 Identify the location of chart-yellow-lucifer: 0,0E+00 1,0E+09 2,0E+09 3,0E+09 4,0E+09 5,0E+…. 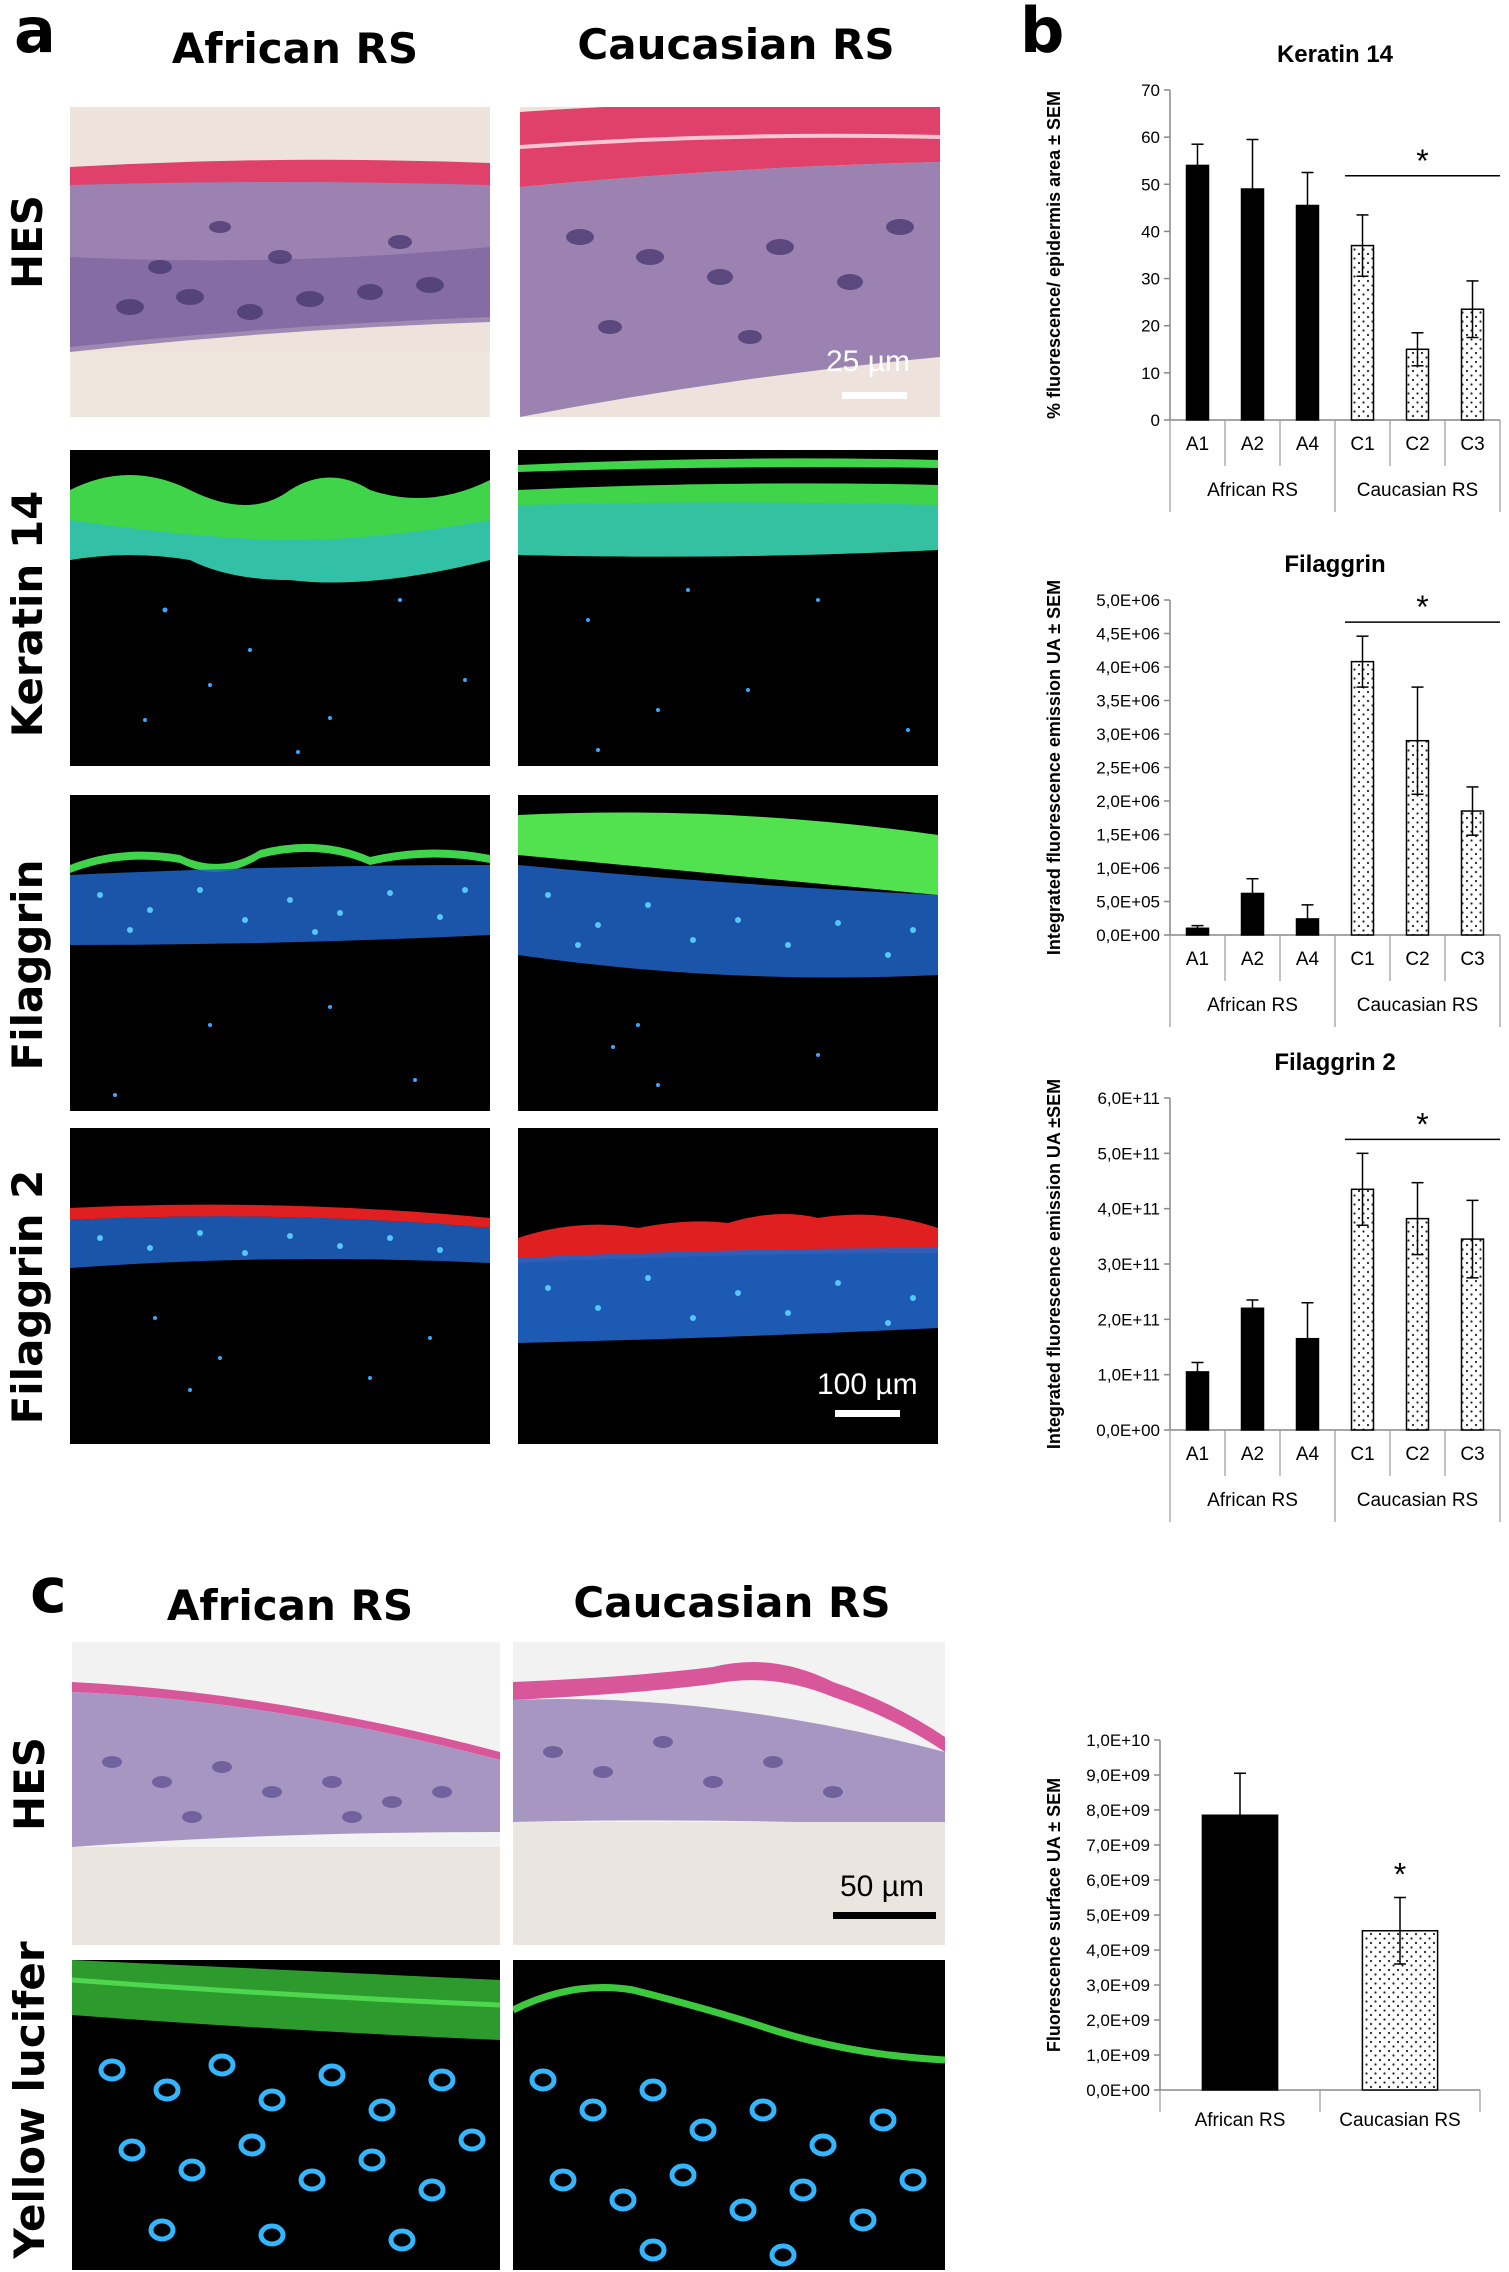
(1262, 1931).